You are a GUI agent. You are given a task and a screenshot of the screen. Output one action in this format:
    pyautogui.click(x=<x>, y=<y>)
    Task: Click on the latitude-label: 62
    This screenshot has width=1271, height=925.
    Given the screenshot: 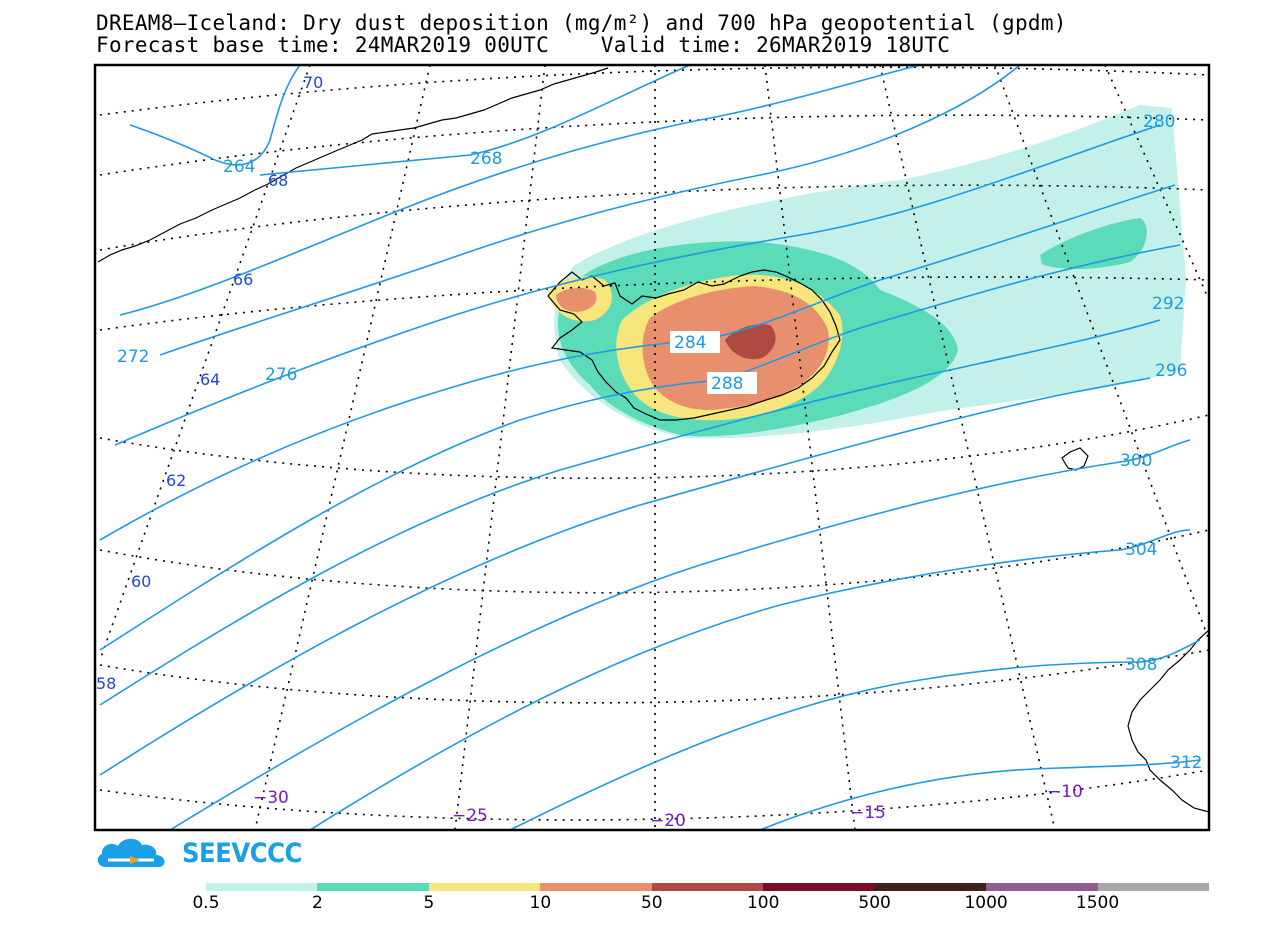 What is the action you would take?
    pyautogui.click(x=176, y=480)
    